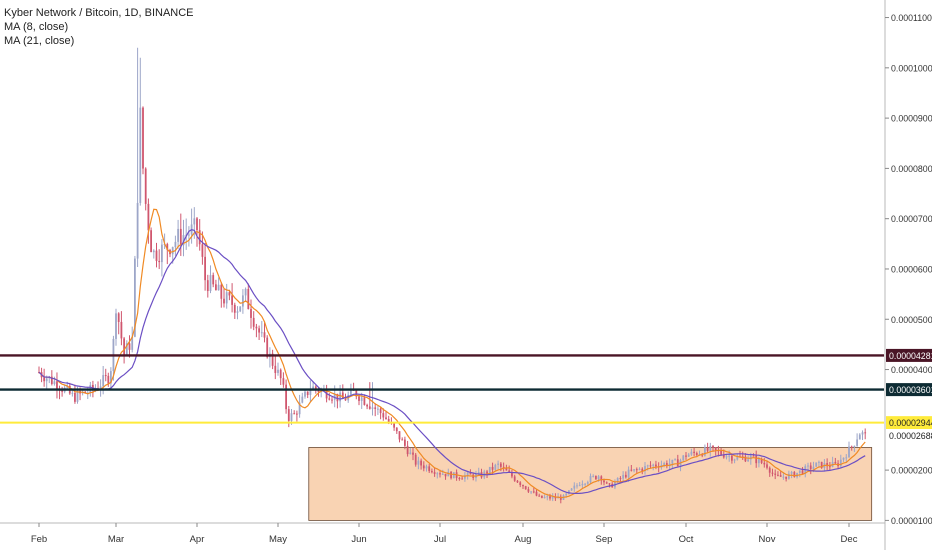  What do you see at coordinates (358, 539) in the screenshot?
I see `x-tick-label: Jun` at bounding box center [358, 539].